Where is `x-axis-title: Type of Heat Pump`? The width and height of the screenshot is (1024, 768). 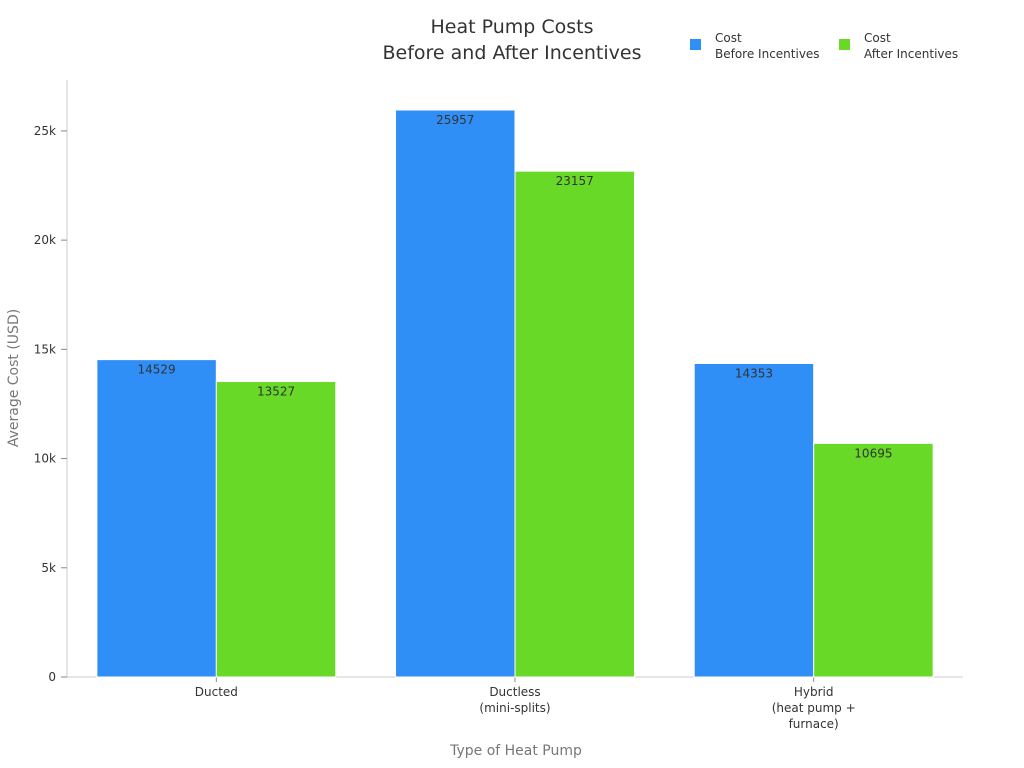 x-axis-title: Type of Heat Pump is located at coordinates (515, 751).